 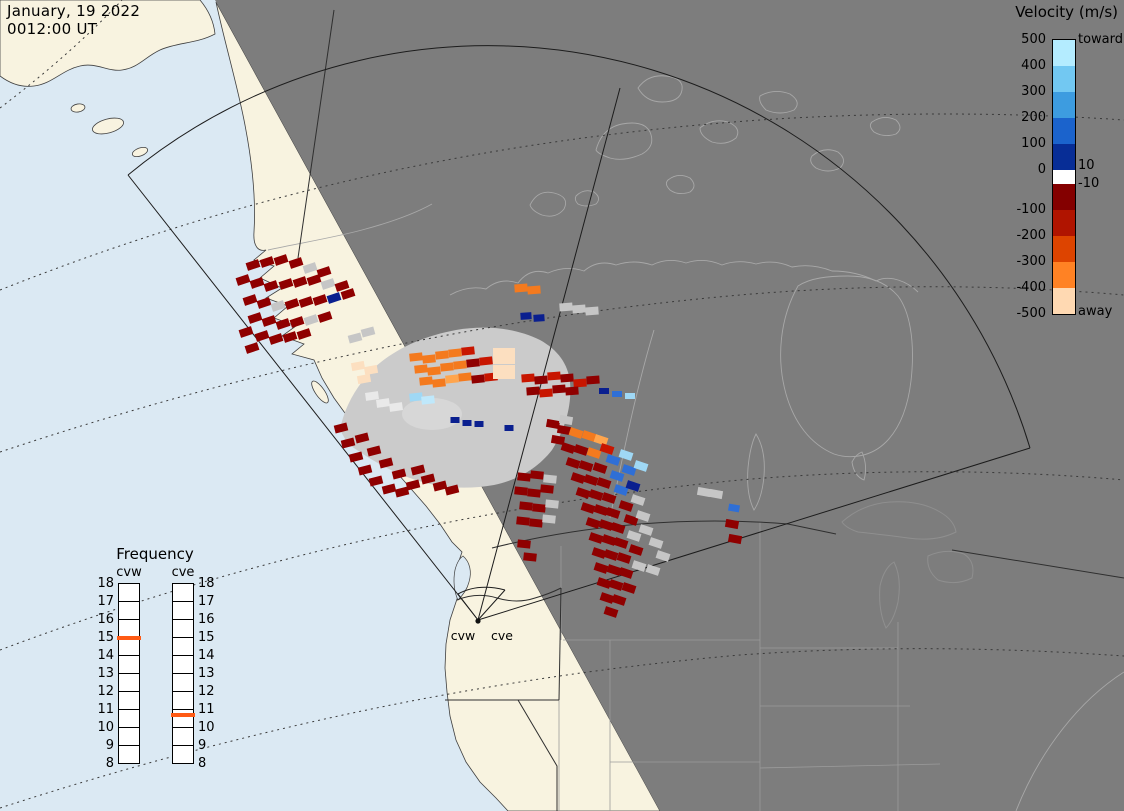 What do you see at coordinates (155, 554) in the screenshot?
I see `frequency-legend-title: Frequency` at bounding box center [155, 554].